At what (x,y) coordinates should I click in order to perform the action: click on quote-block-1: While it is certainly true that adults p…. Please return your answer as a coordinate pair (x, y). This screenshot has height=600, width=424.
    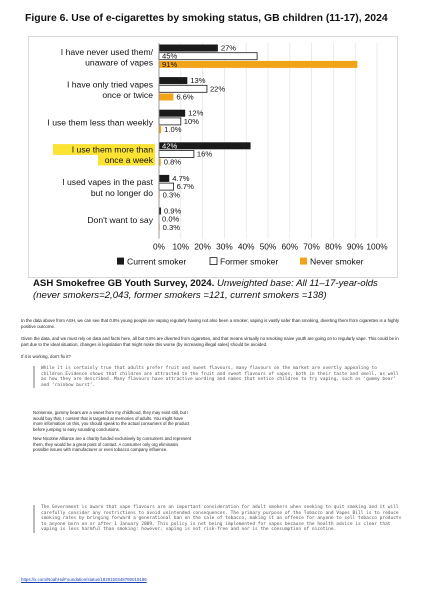
    Looking at the image, I should click on (218, 377).